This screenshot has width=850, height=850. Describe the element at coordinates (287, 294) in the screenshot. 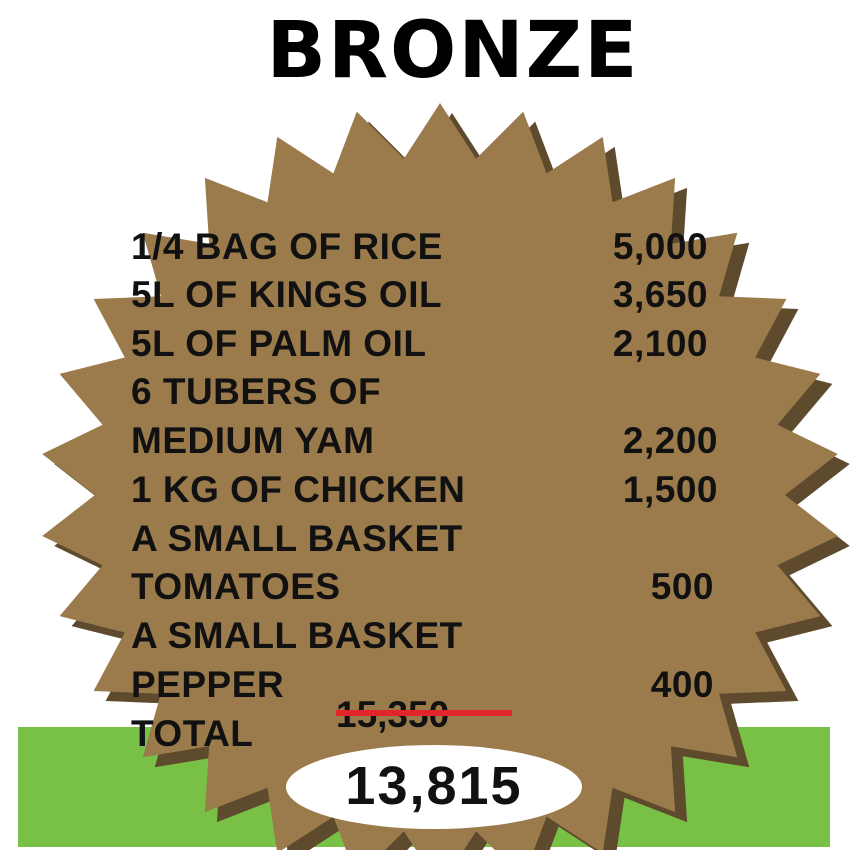

I see `item-label-kings-oil: 5L OF KINGS OIL` at that location.